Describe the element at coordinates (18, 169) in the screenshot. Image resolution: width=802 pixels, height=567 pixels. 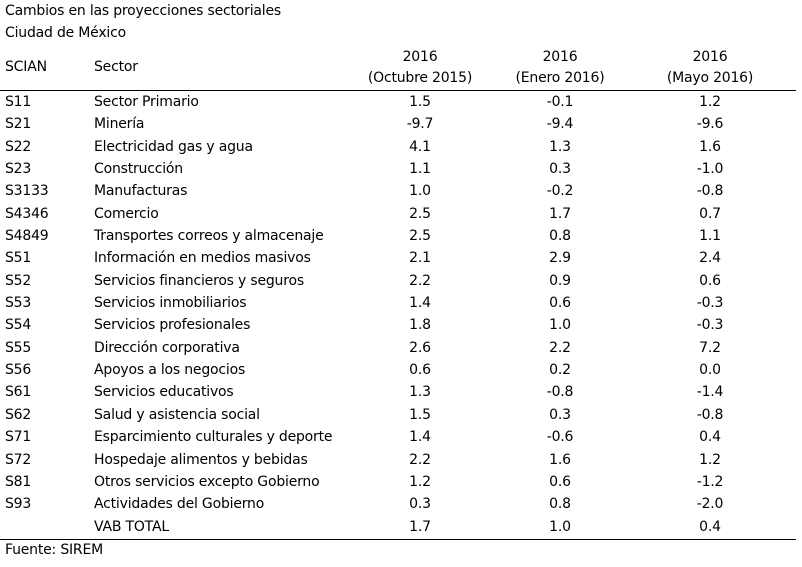
I see `cell-scian: S23` at that location.